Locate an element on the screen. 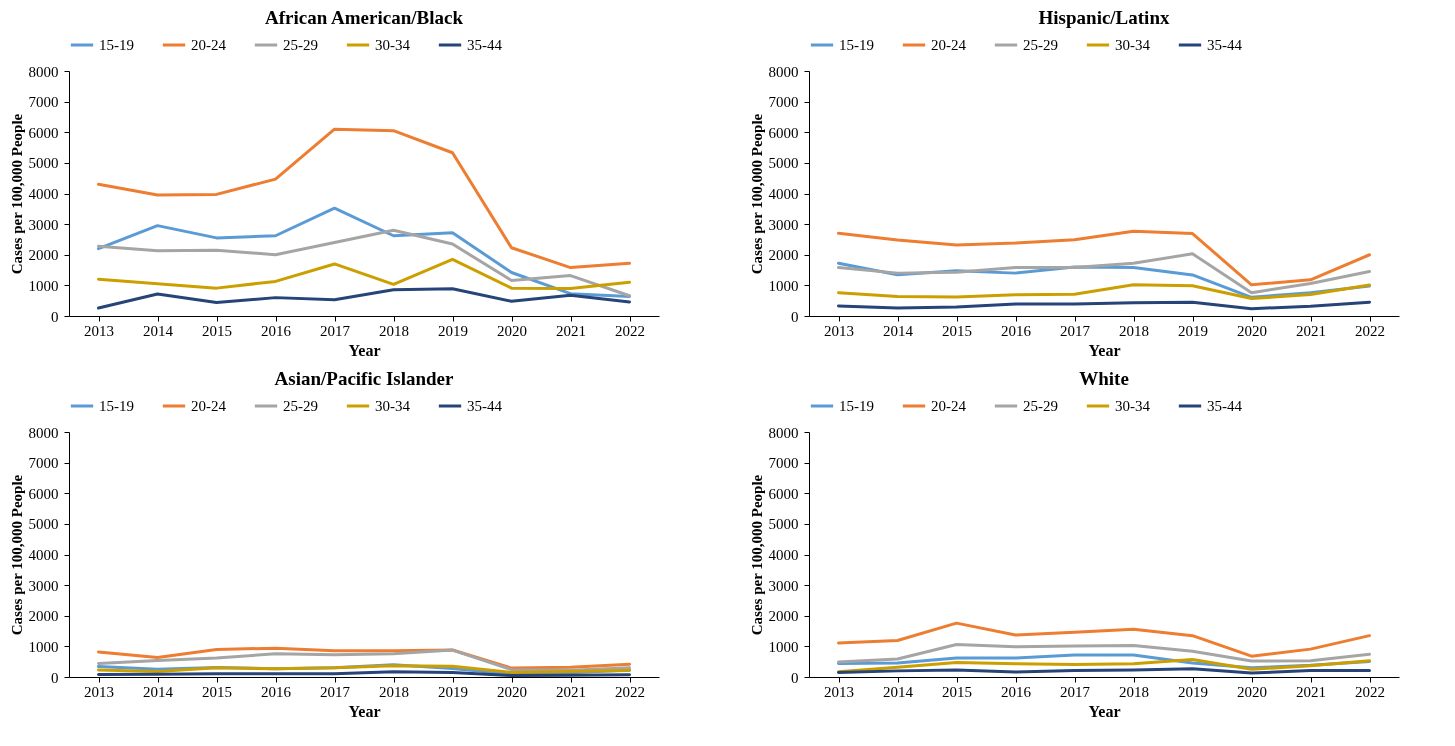  chart-title: White is located at coordinates (1104, 378).